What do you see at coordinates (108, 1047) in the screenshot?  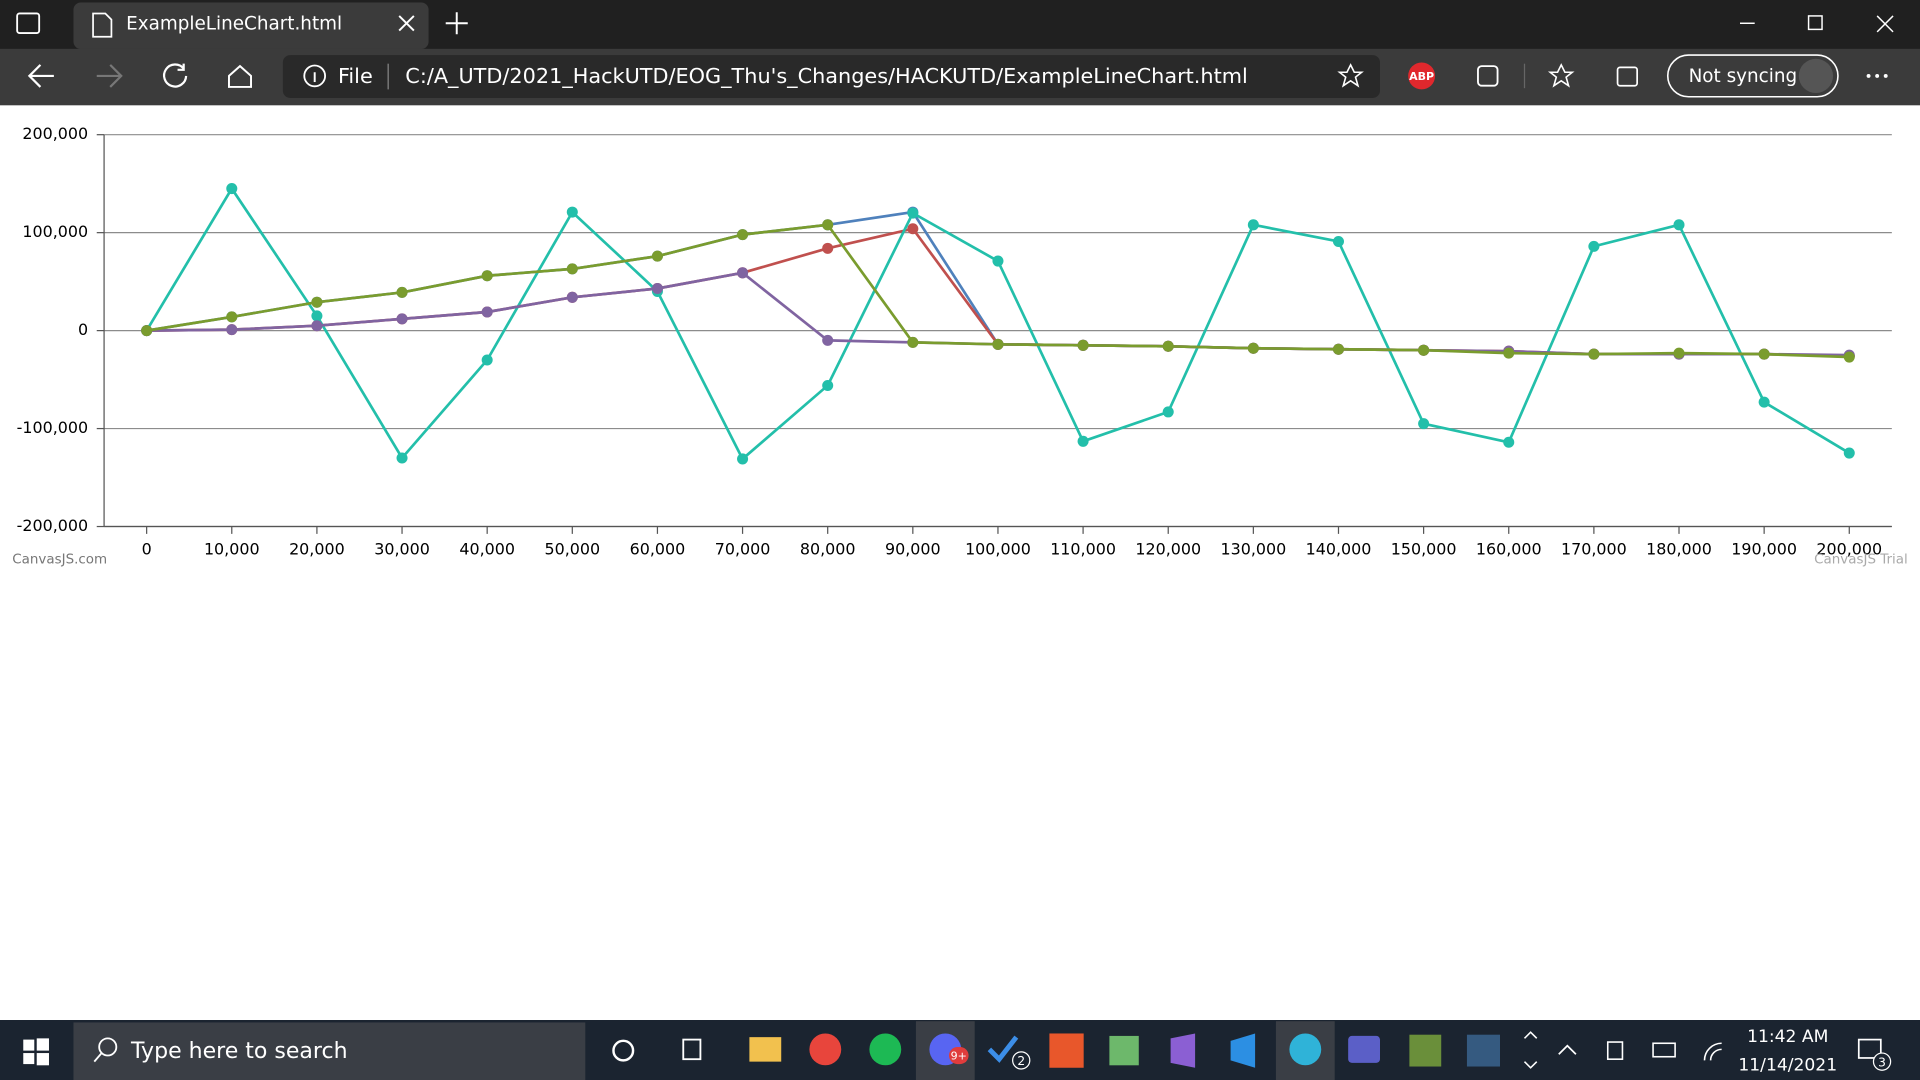 I see `search-icon` at bounding box center [108, 1047].